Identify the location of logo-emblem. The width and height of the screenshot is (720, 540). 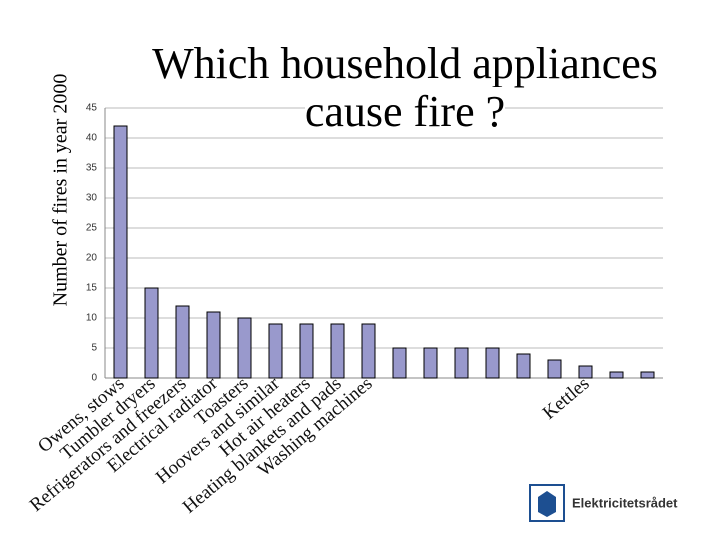
(547, 503).